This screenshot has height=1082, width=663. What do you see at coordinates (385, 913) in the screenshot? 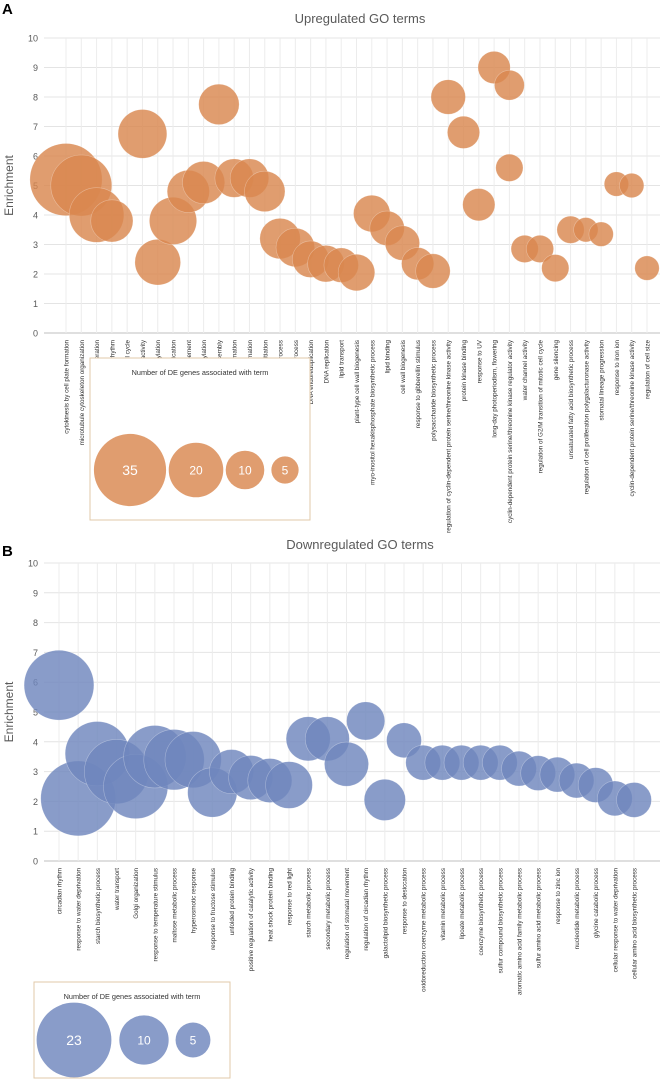
I see `x-category-label: galactolipid biosynthetic process` at bounding box center [385, 913].